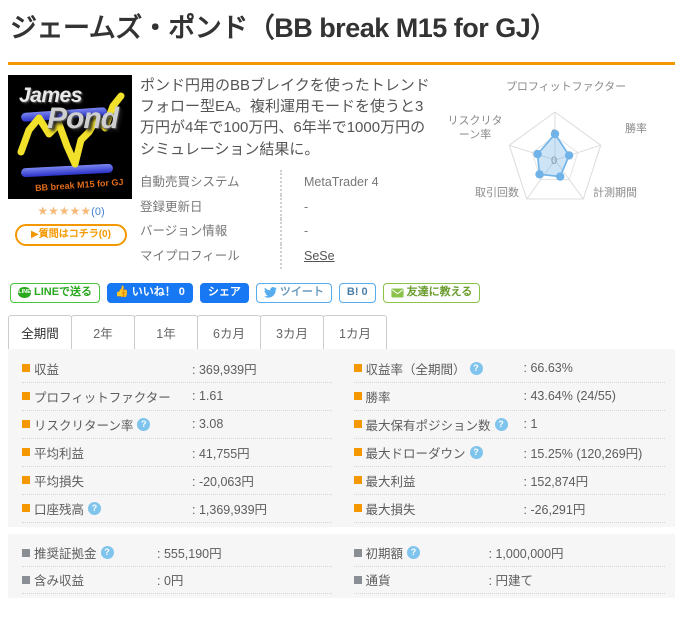  I want to click on stat-label: 通貨, so click(378, 581).